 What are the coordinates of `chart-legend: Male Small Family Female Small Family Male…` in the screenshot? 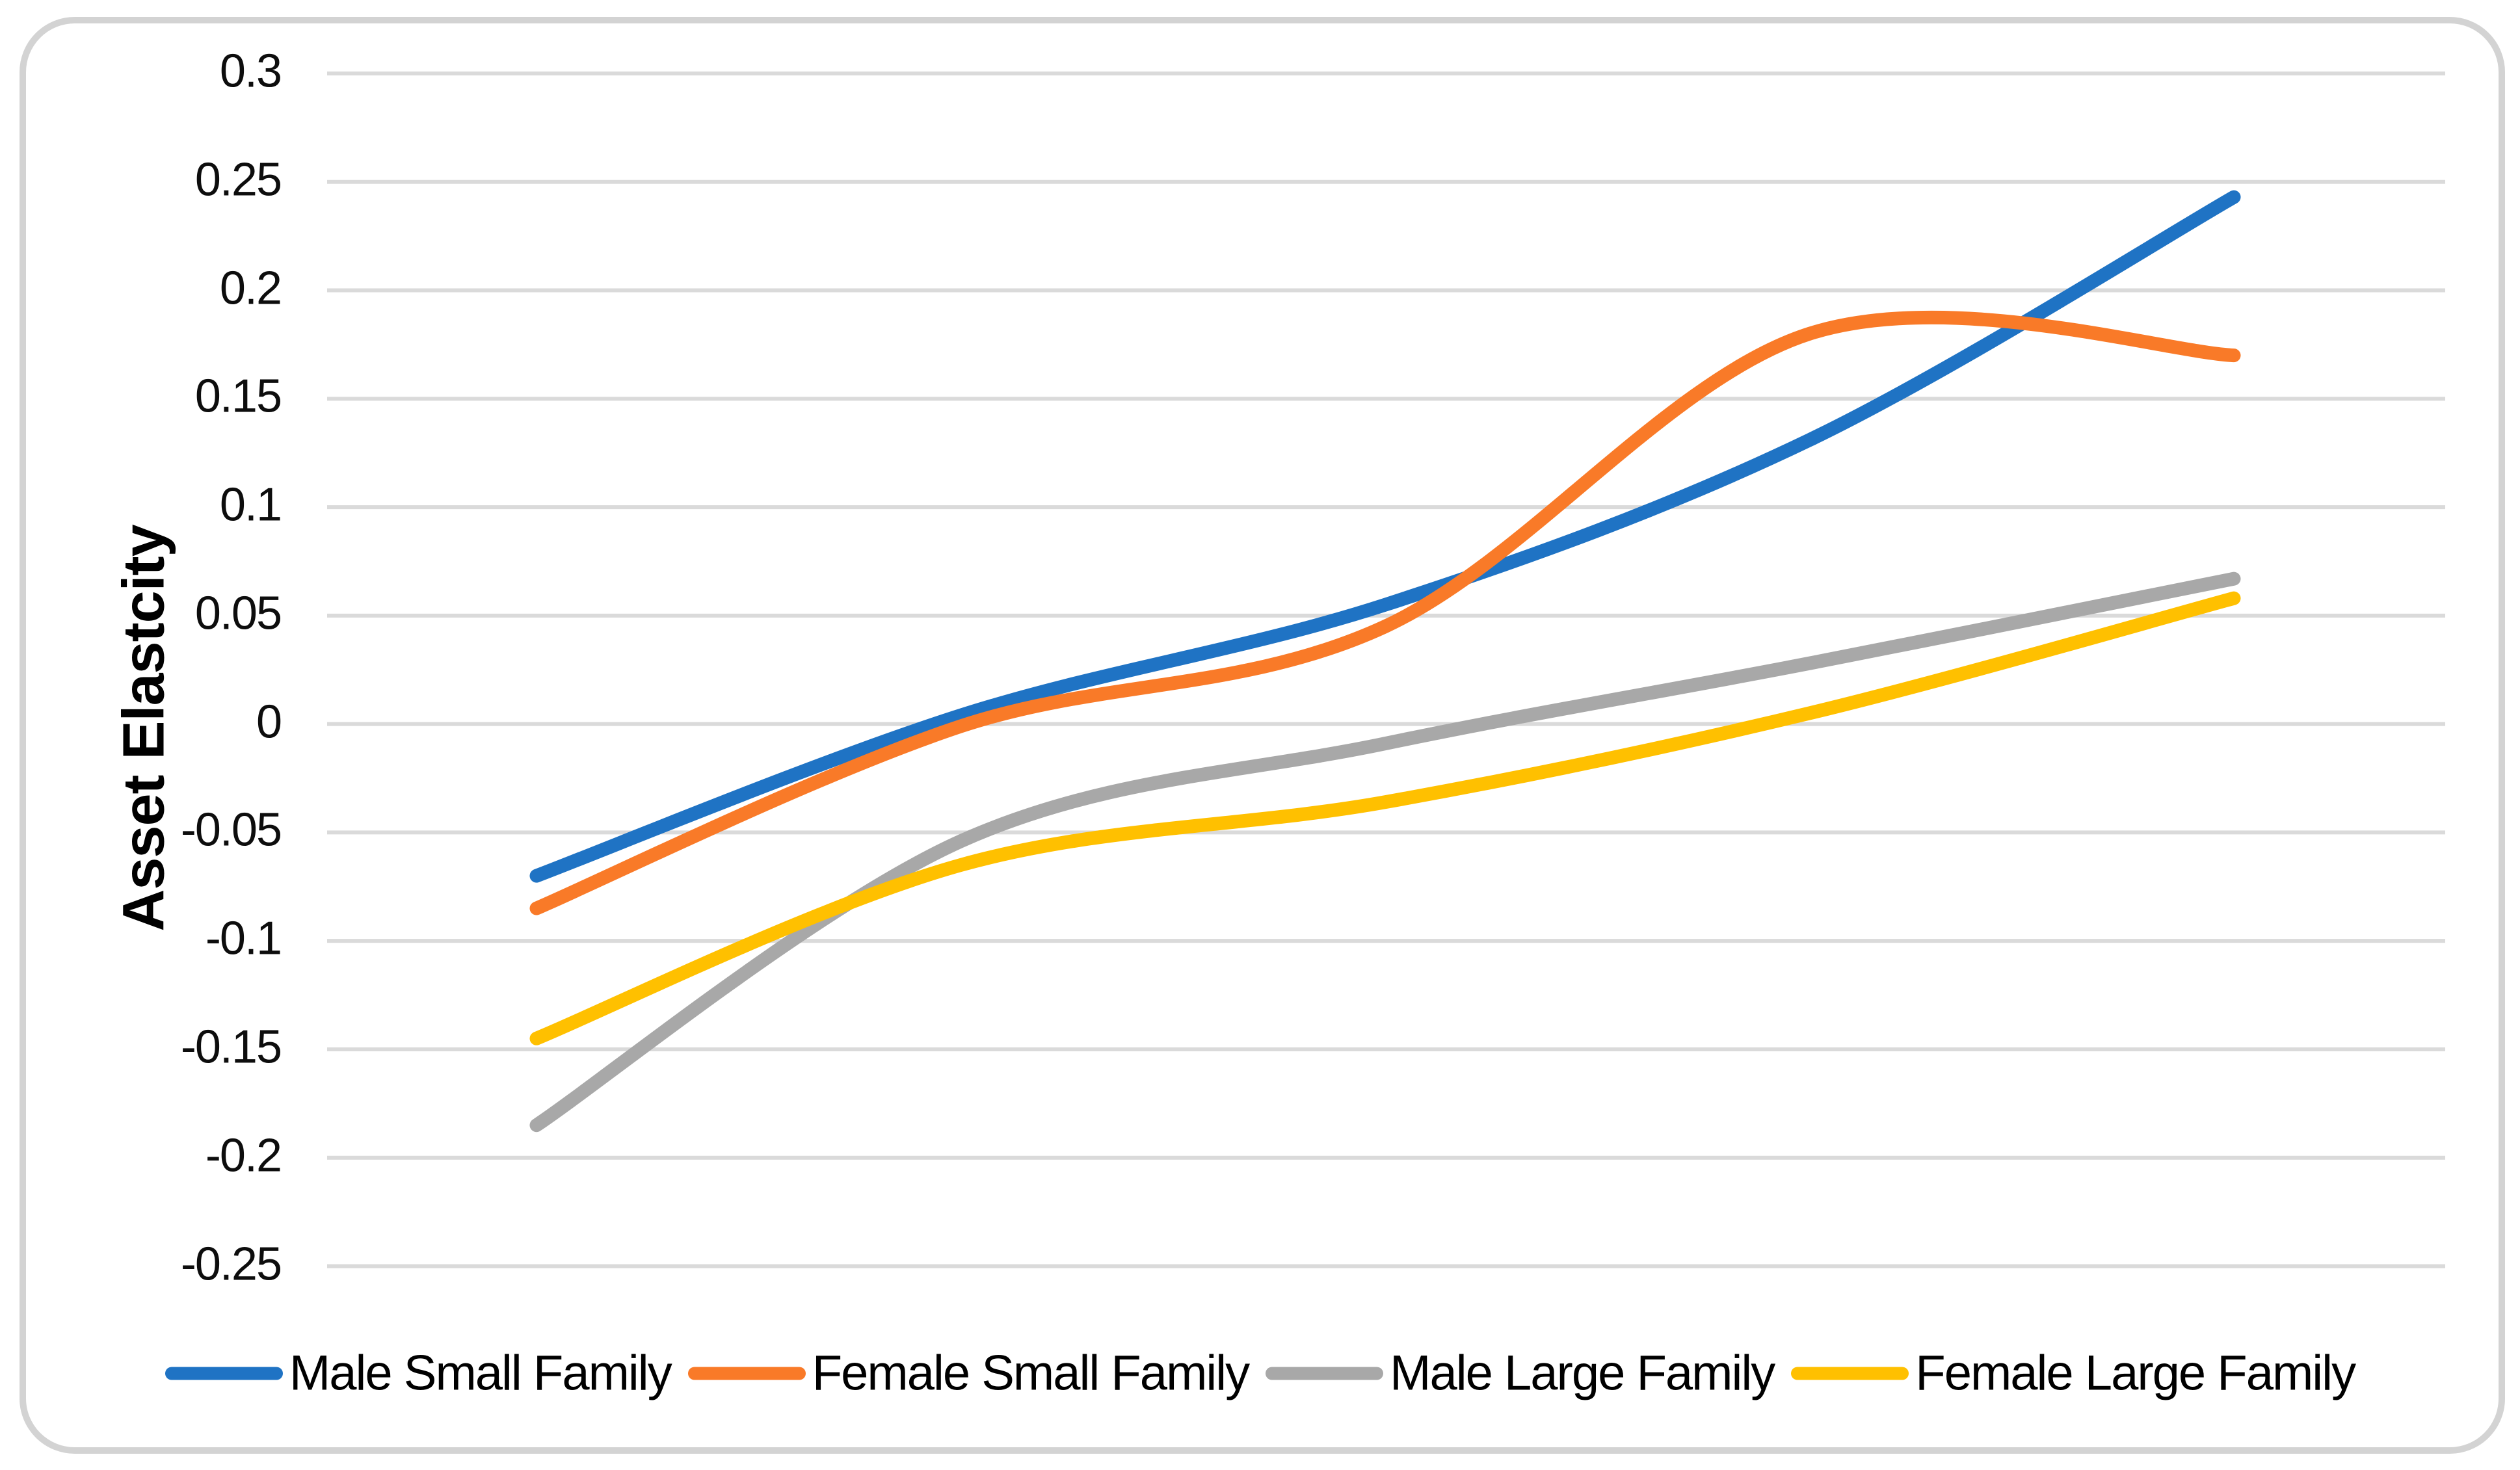 It's located at (1260, 1373).